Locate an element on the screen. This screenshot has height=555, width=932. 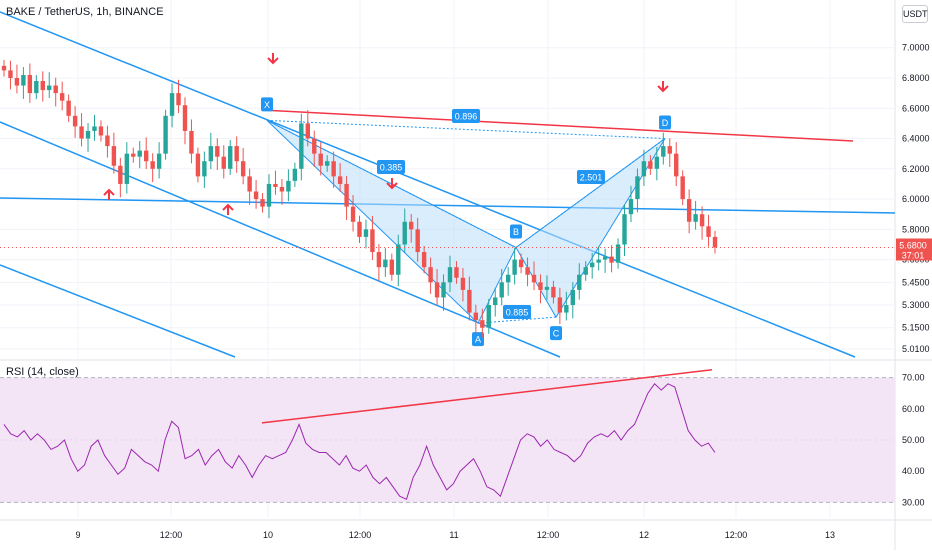
price-tick-label: 6.2000 is located at coordinates (916, 169).